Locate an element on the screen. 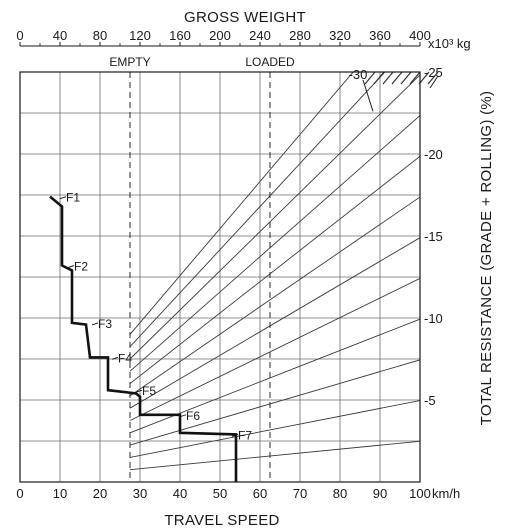 The image size is (510, 531). gear-label: F1 is located at coordinates (73, 198).